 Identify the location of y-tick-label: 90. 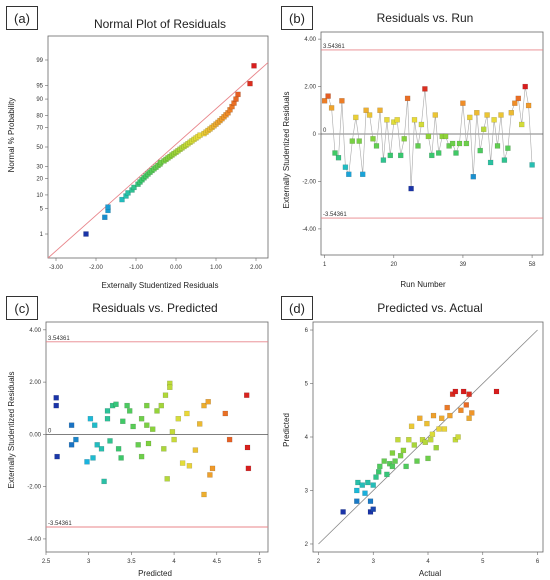
(39, 100).